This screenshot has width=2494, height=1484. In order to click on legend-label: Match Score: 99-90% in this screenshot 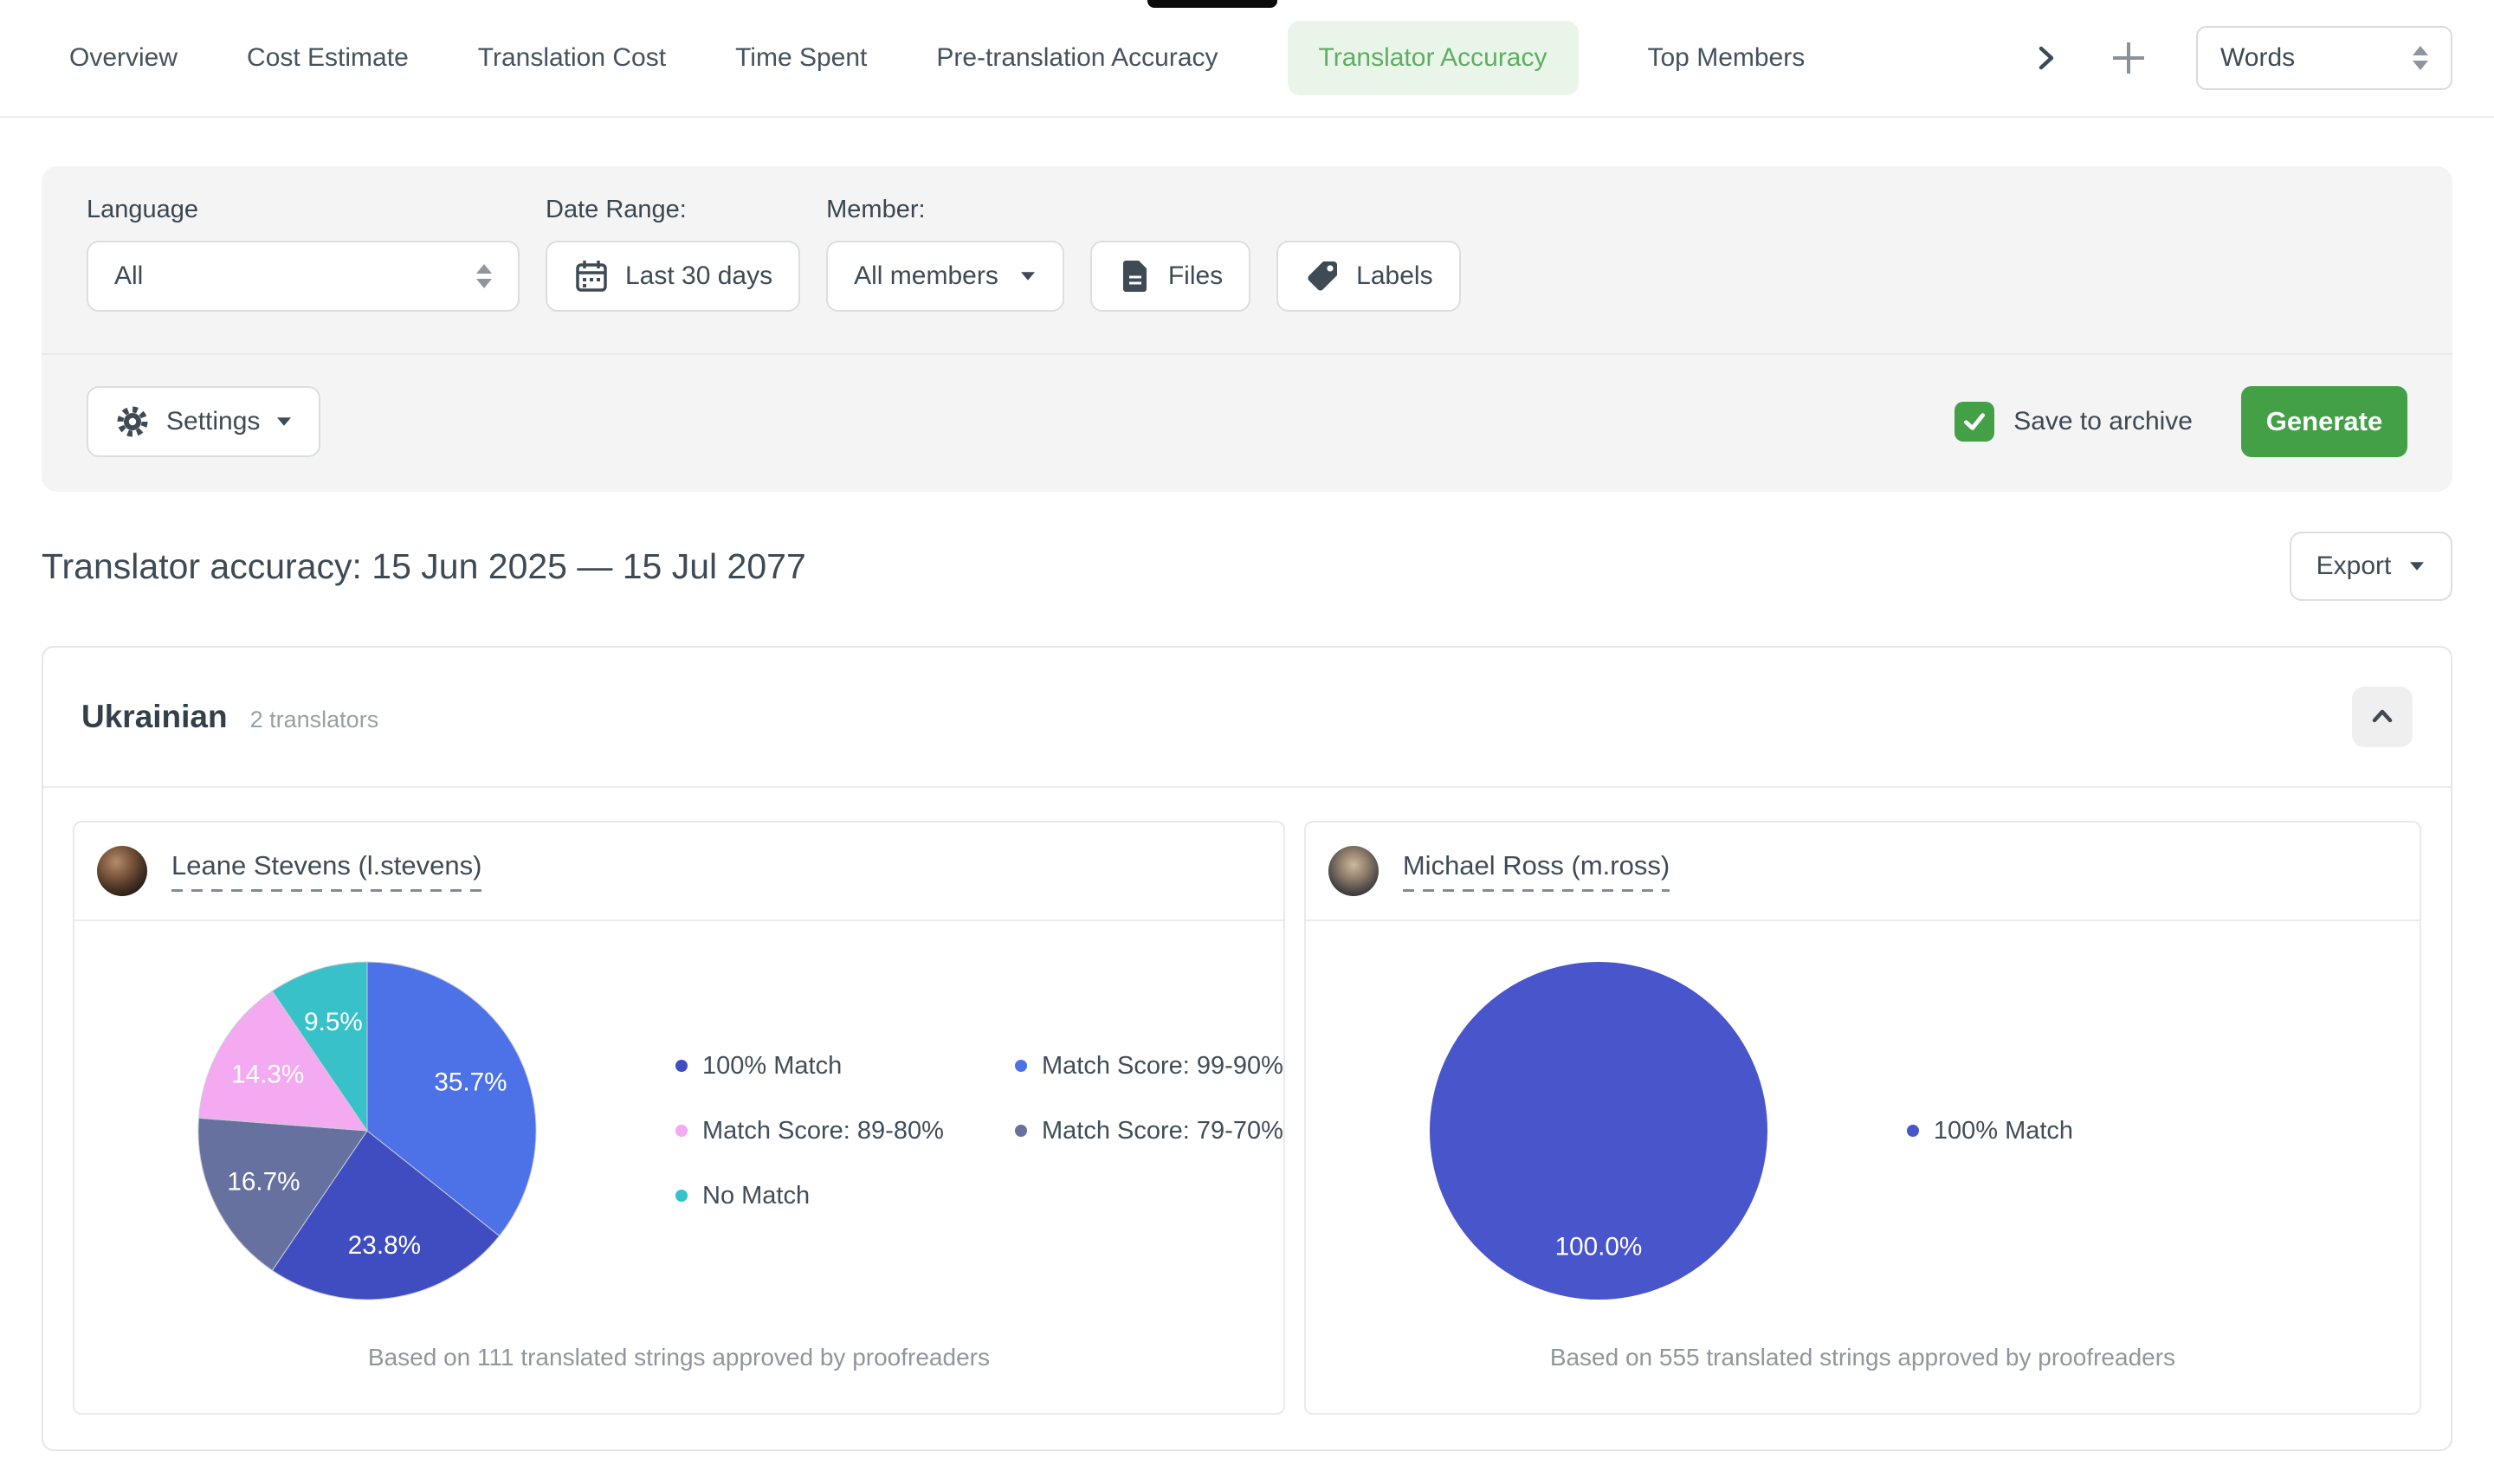, I will do `click(1162, 1065)`.